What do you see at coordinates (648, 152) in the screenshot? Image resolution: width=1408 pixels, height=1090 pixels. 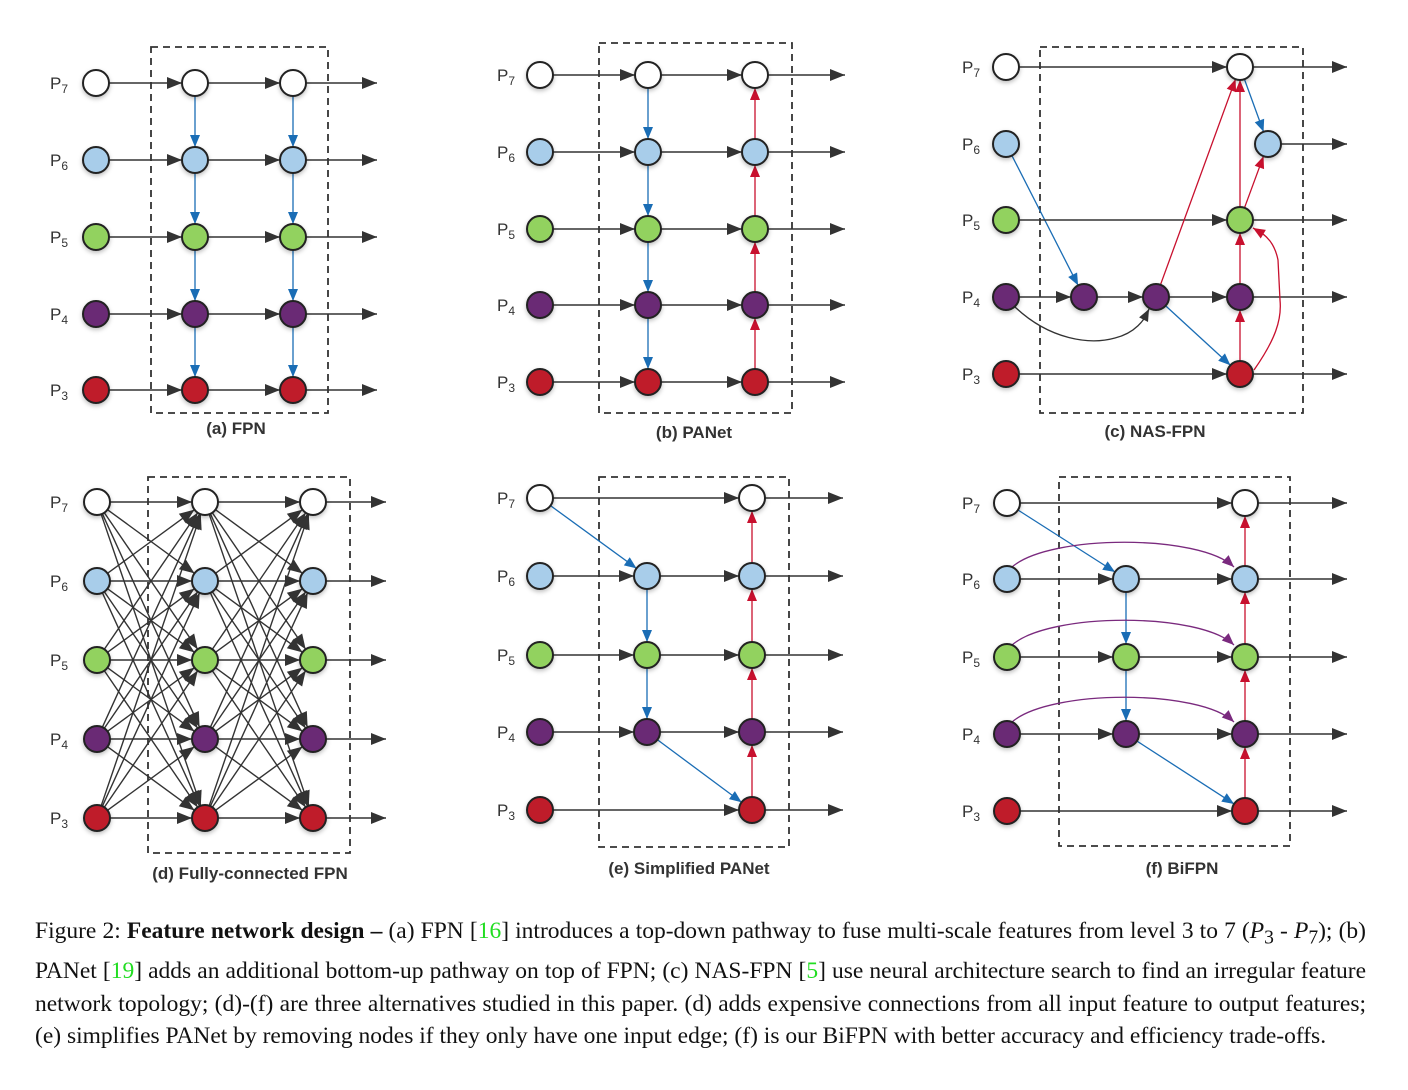 I see `feature-node-p6` at bounding box center [648, 152].